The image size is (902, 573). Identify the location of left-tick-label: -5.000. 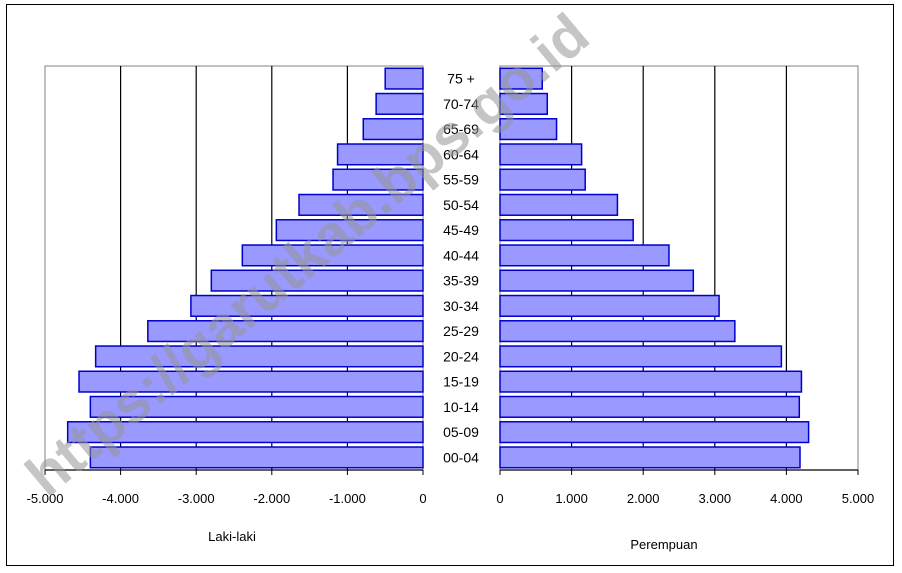
(45, 498).